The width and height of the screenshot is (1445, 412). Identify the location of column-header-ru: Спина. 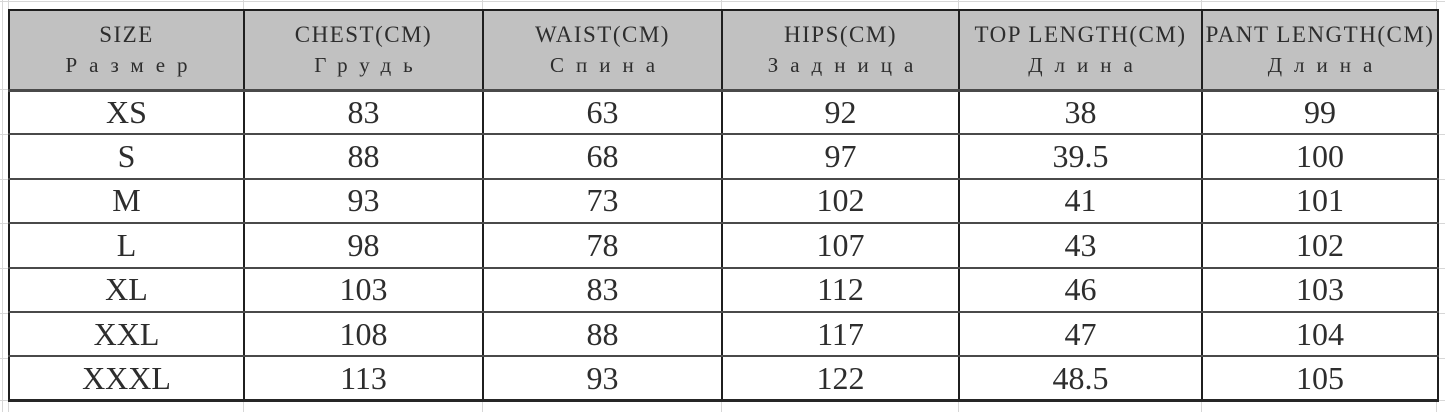
(608, 65).